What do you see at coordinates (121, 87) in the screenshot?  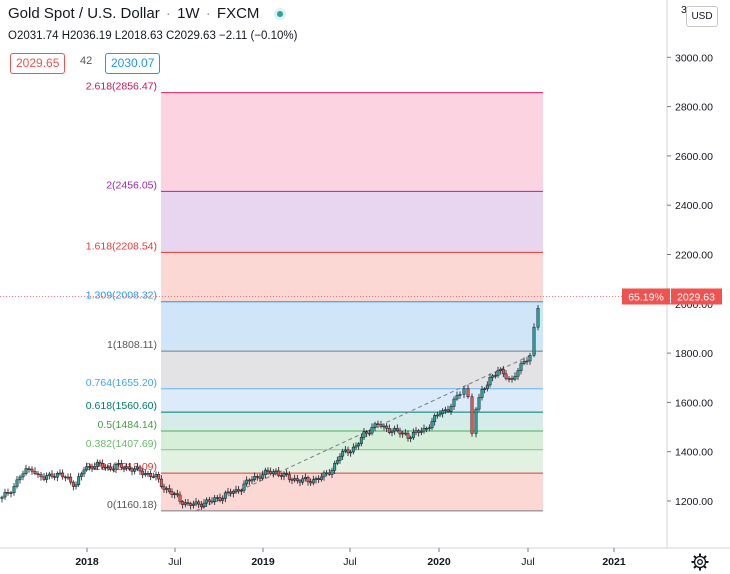 I see `fib-label-2.618: 2.618(2856.47)` at bounding box center [121, 87].